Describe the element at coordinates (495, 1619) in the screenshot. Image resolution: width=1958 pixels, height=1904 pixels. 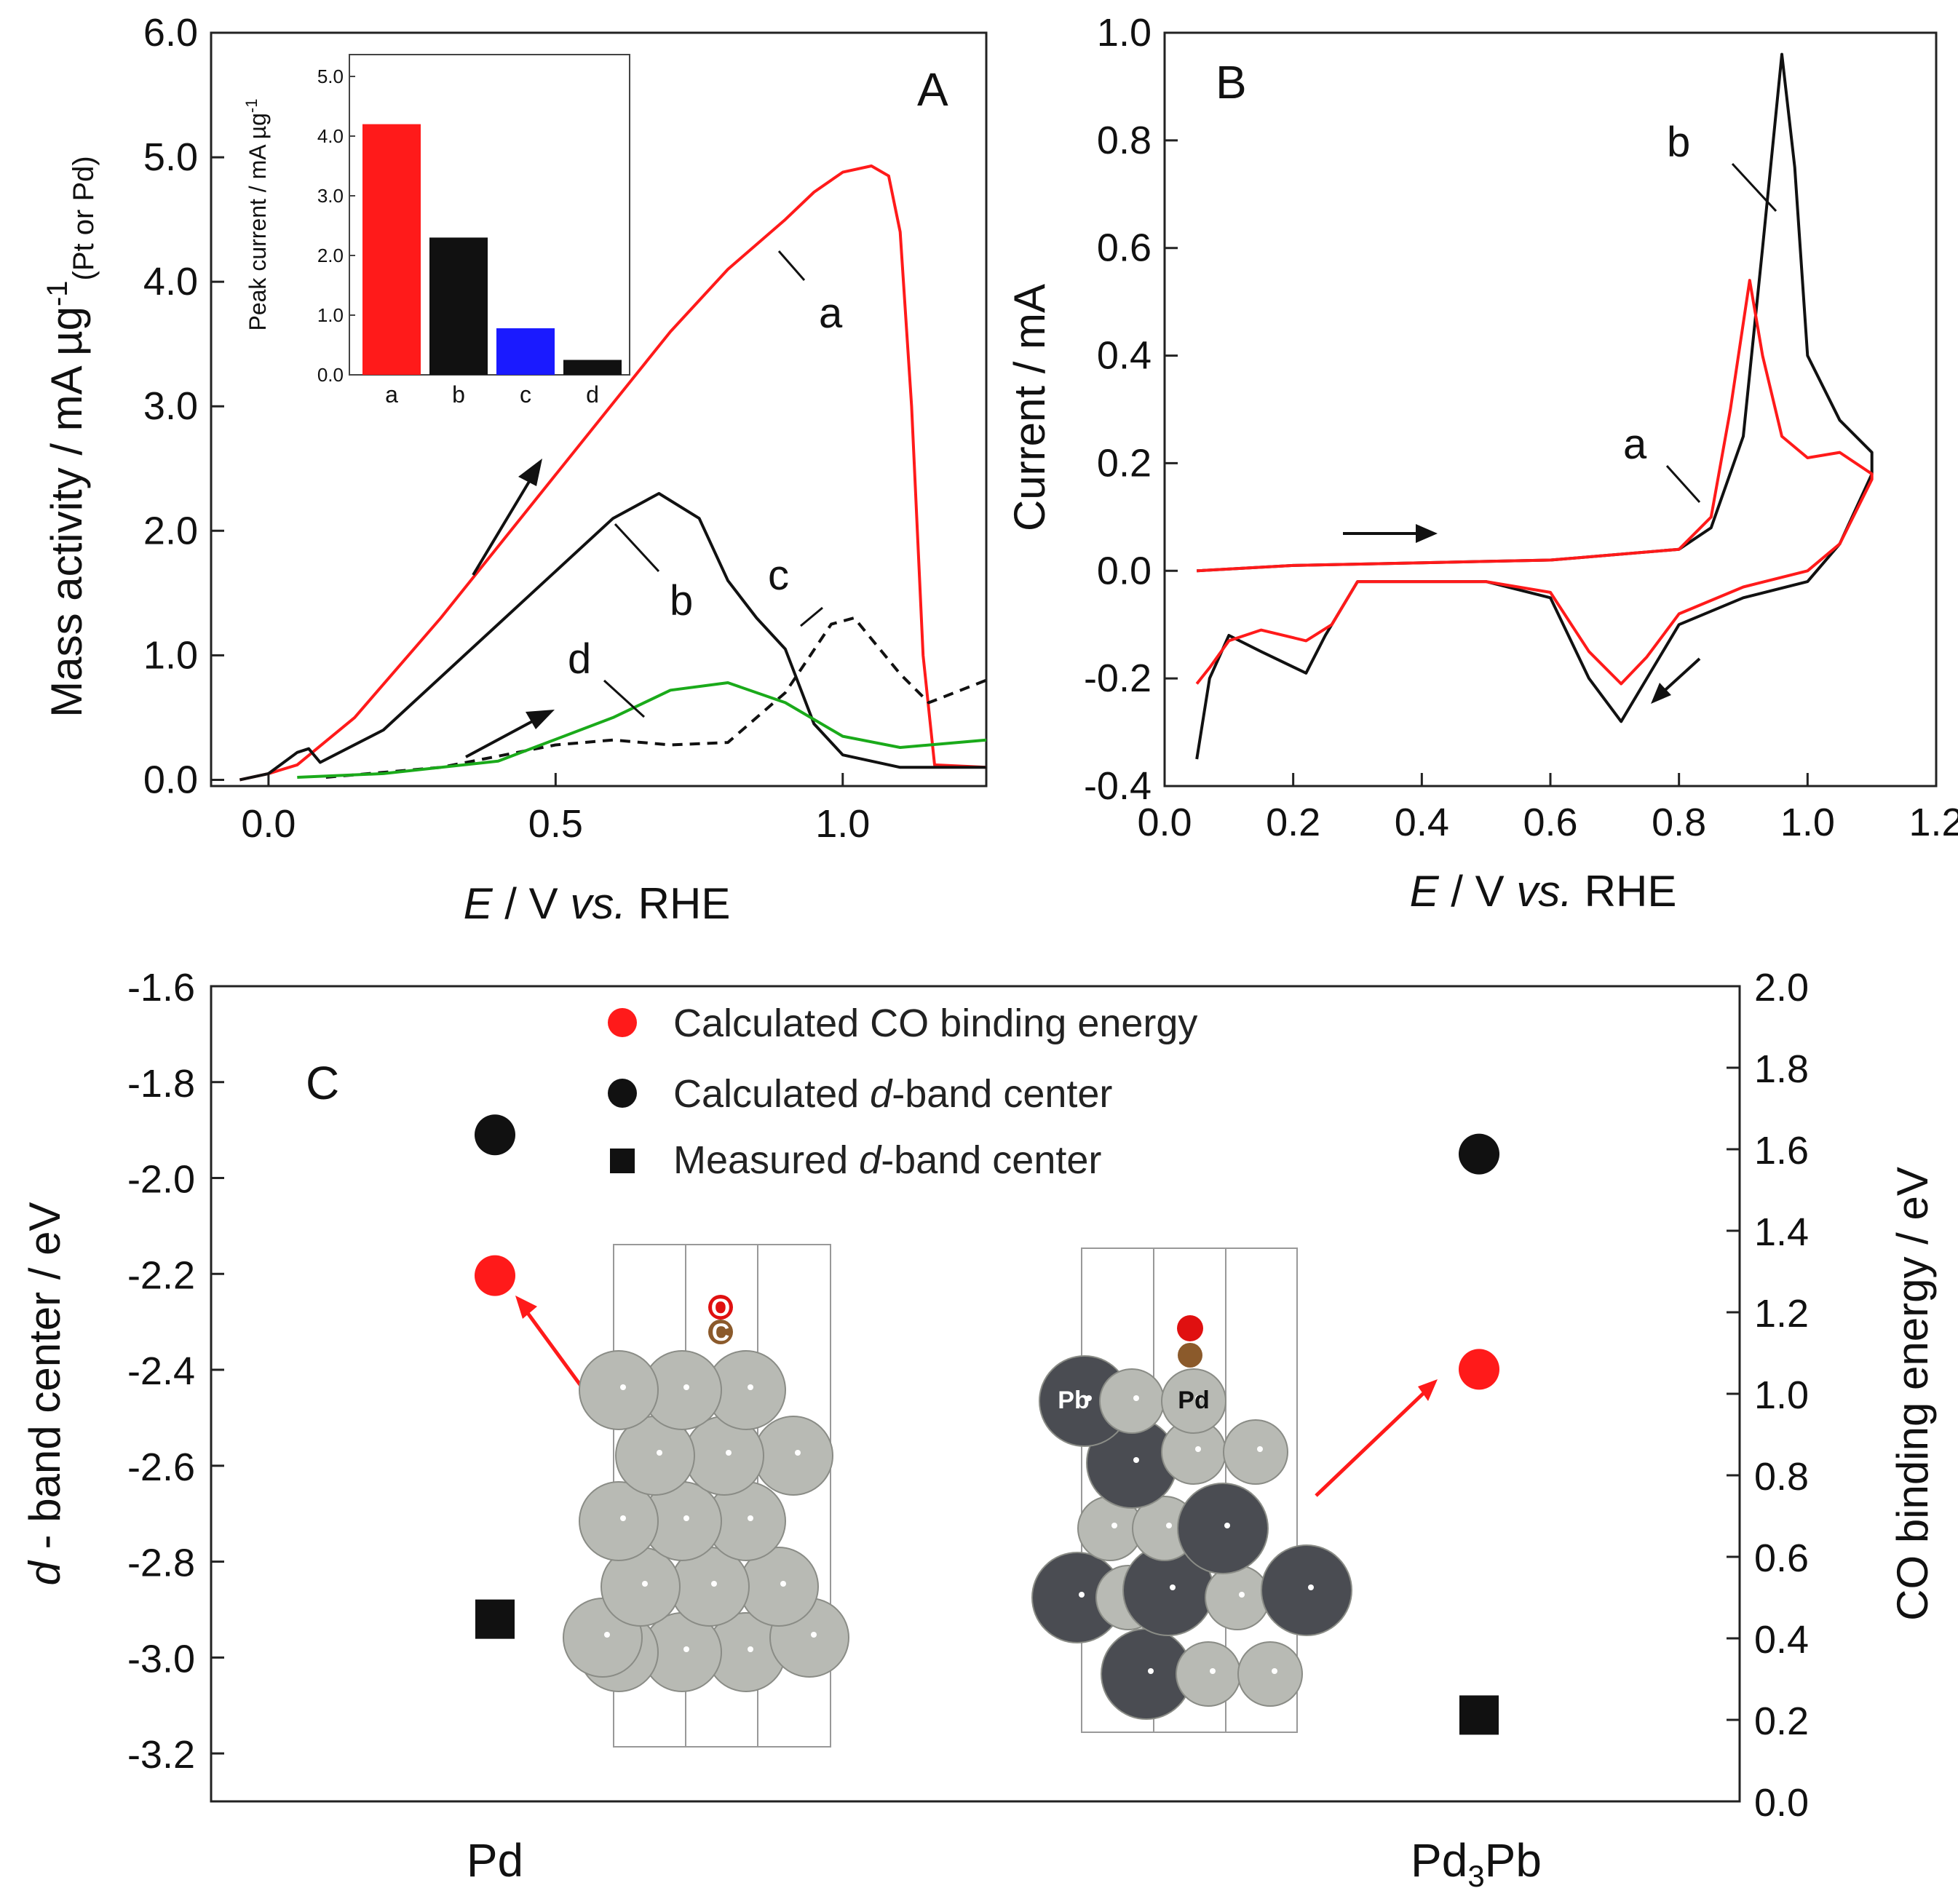
I see `c-point-square` at that location.